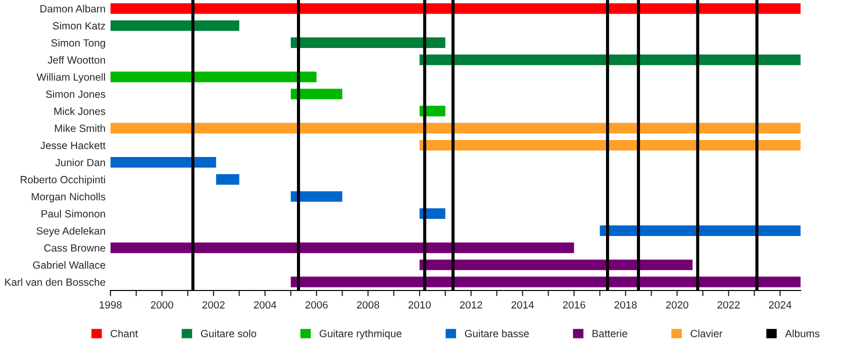 The height and width of the screenshot is (350, 850). Describe the element at coordinates (76, 60) in the screenshot. I see `y-tick-label: Jeff Wootton` at that location.